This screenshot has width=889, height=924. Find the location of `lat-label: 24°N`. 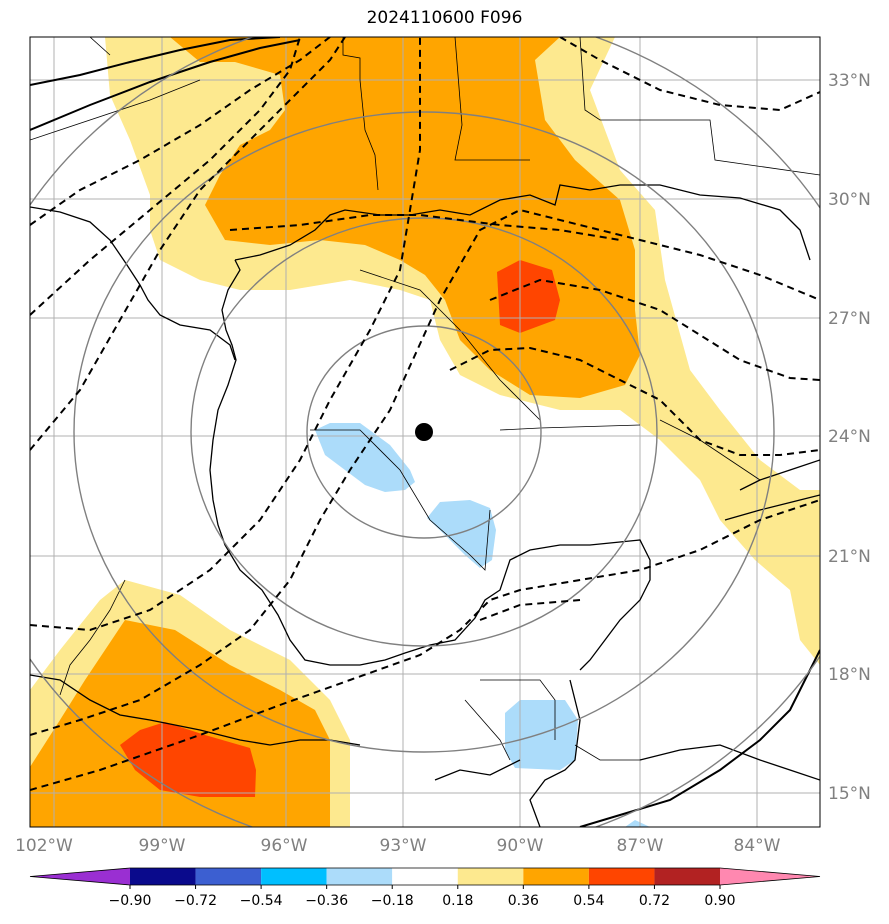

lat-label: 24°N is located at coordinates (849, 437).